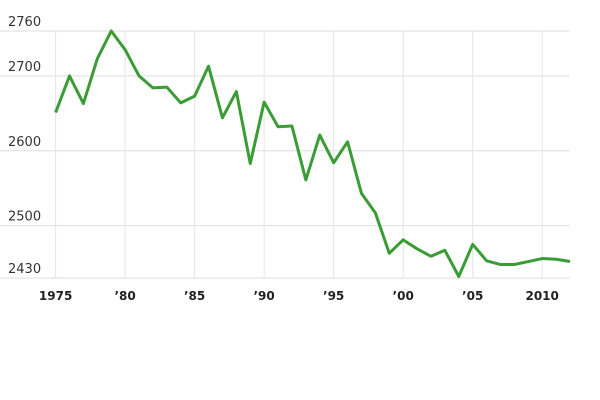 The image size is (600, 400). I want to click on x-tick-label: 1975, so click(55, 296).